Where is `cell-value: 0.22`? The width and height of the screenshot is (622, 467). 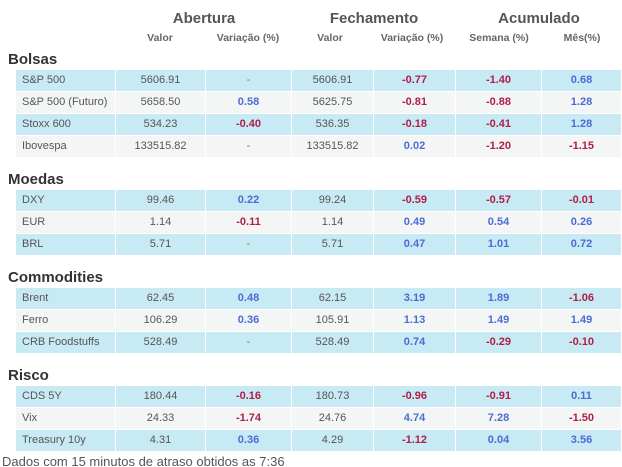
cell-value: 0.22 is located at coordinates (249, 200).